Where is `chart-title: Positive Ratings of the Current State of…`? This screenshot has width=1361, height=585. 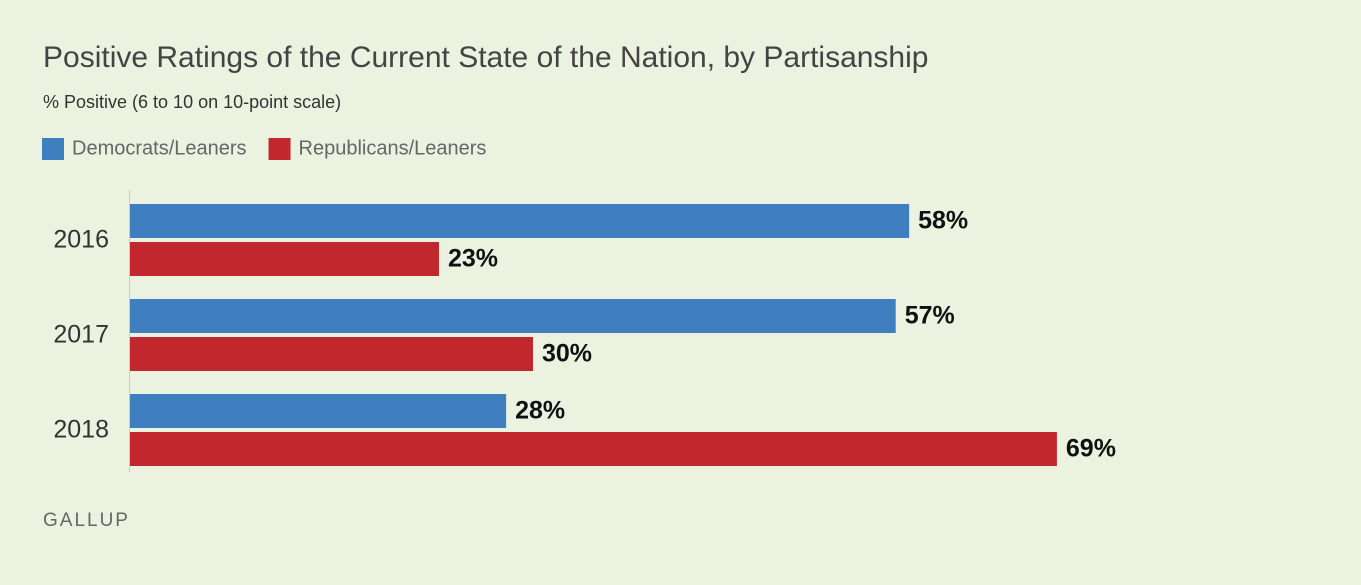 chart-title: Positive Ratings of the Current State of… is located at coordinates (485, 57).